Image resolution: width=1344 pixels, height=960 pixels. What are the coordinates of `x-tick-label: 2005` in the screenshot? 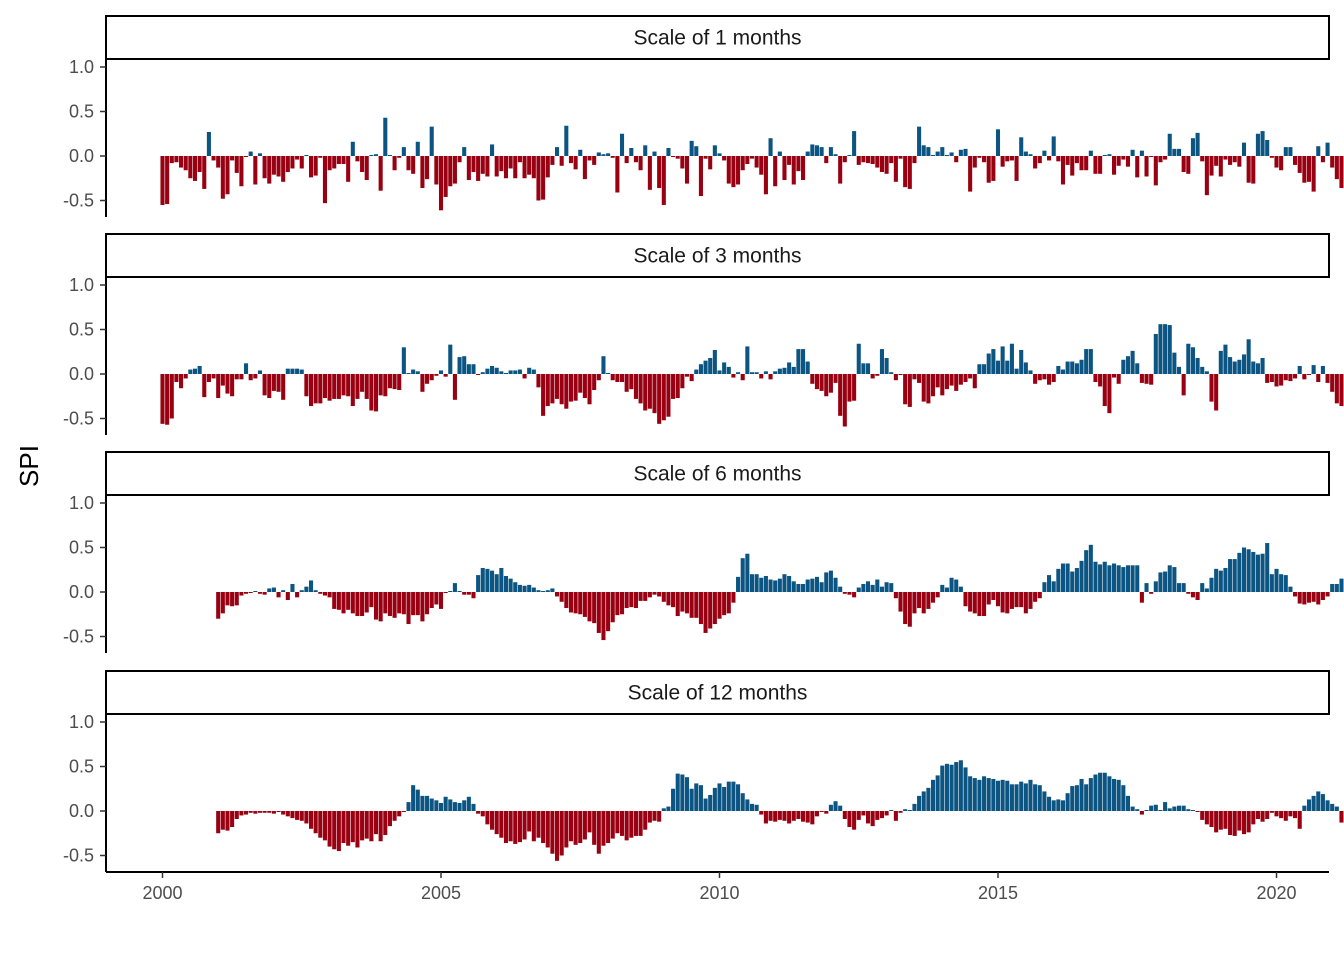 It's located at (441, 893).